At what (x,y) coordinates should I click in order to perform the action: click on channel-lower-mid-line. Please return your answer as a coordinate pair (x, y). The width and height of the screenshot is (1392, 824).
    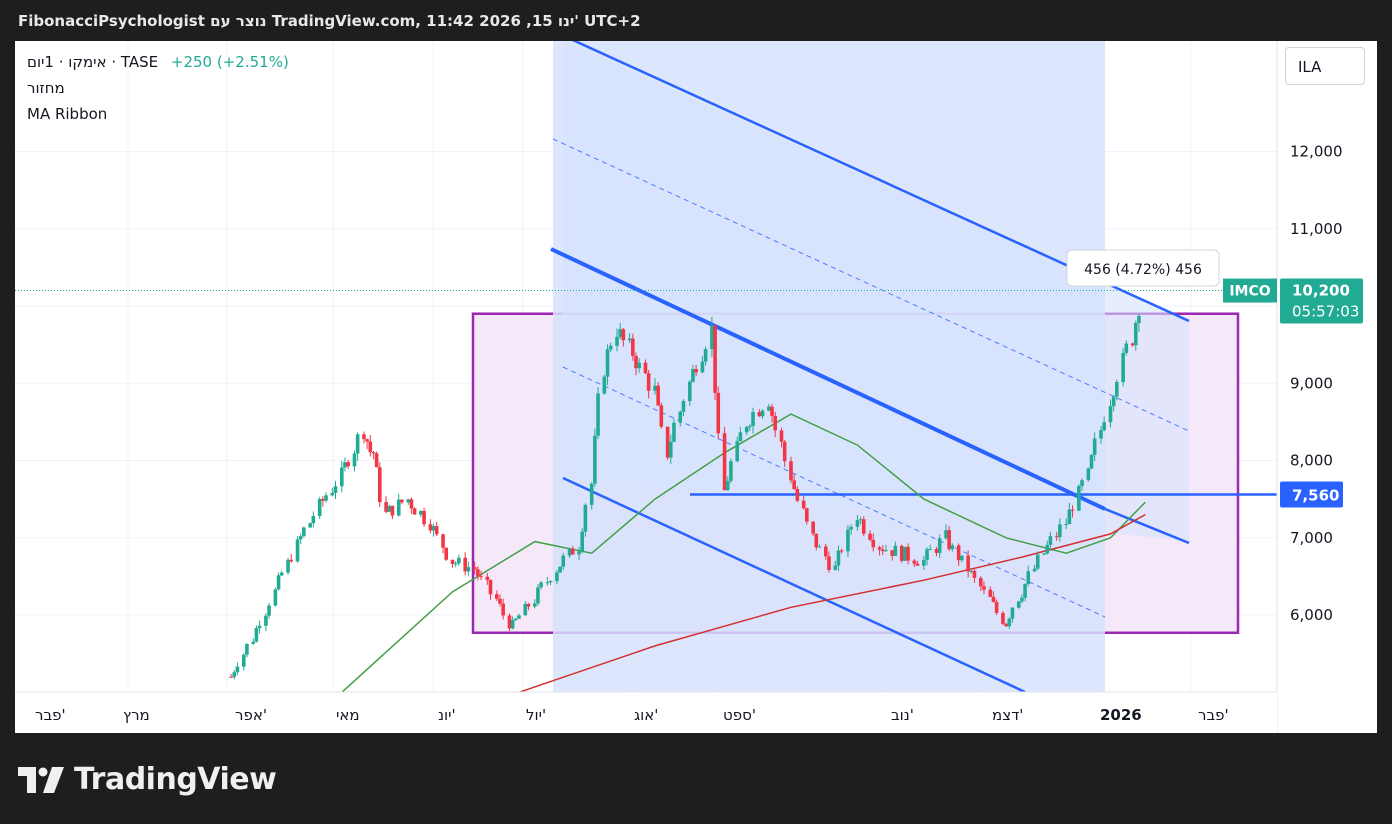
    Looking at the image, I should click on (834, 492).